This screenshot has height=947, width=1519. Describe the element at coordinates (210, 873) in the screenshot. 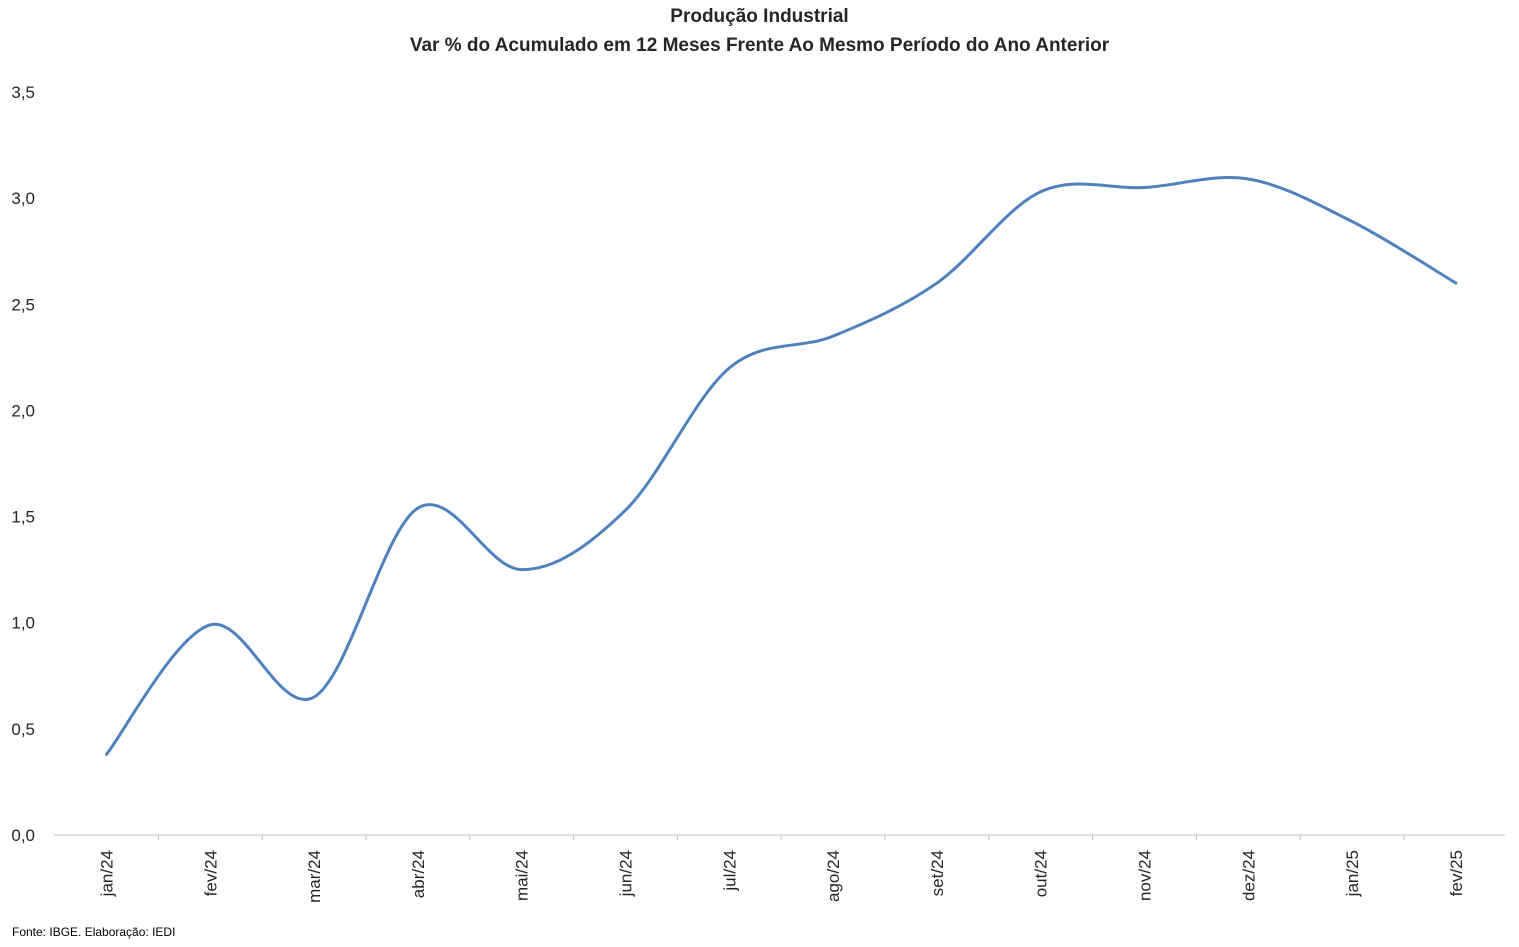

I see `x-tick-label: fev/24` at that location.